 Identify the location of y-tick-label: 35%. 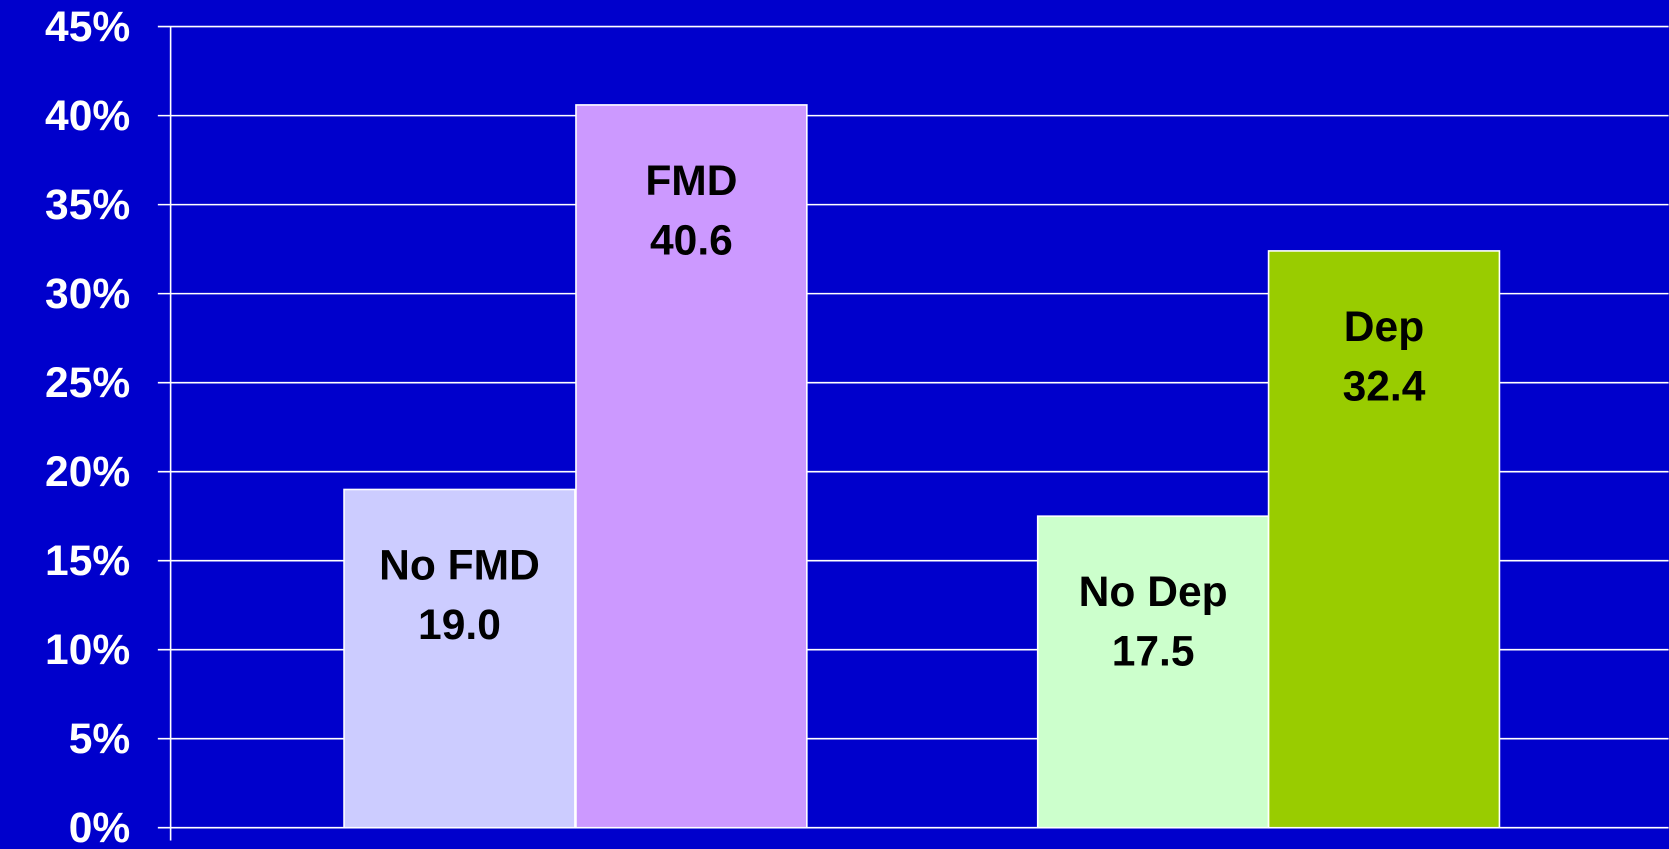
(87, 205).